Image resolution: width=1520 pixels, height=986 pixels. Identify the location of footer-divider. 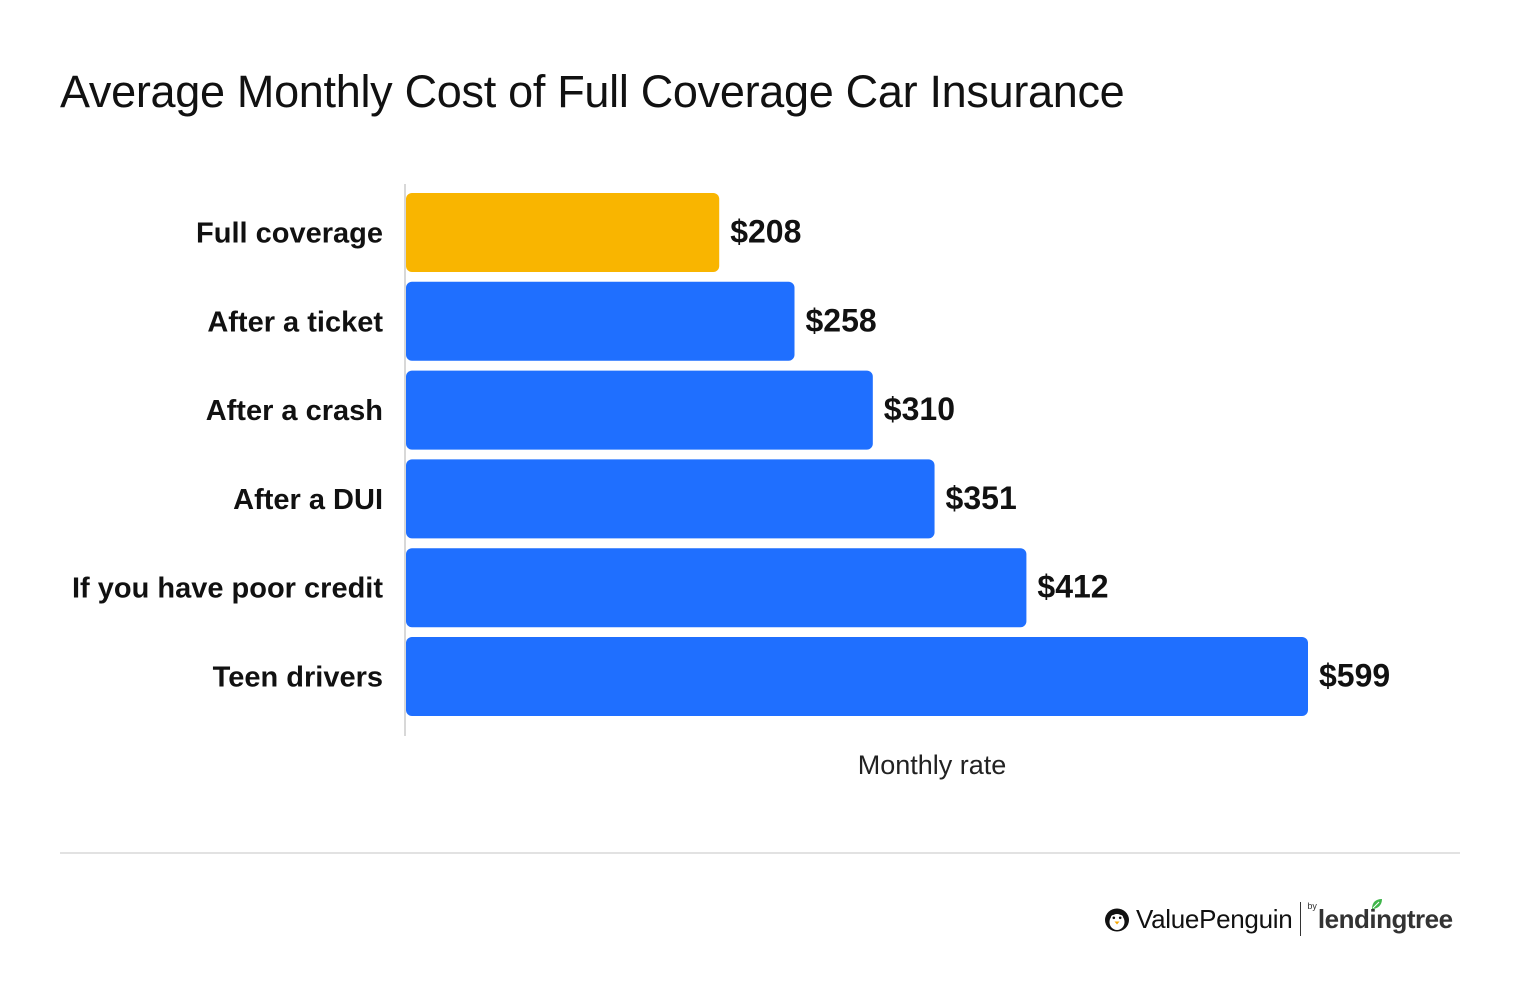
(760, 853).